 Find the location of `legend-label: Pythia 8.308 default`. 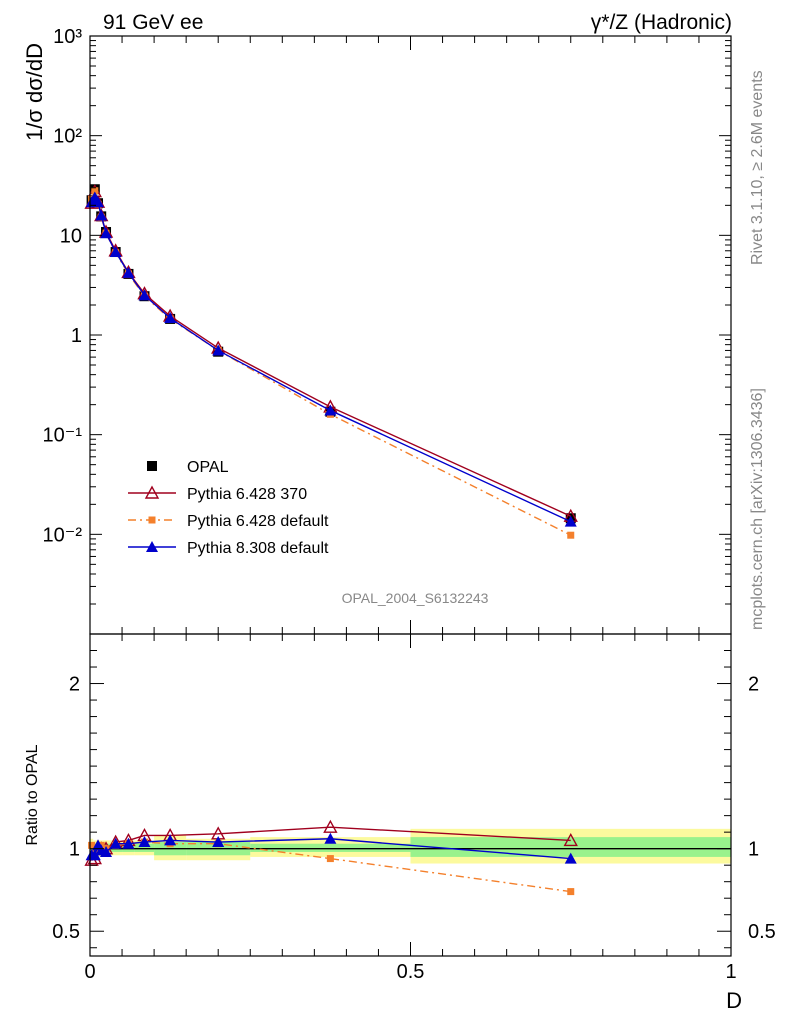

legend-label: Pythia 8.308 default is located at coordinates (258, 548).